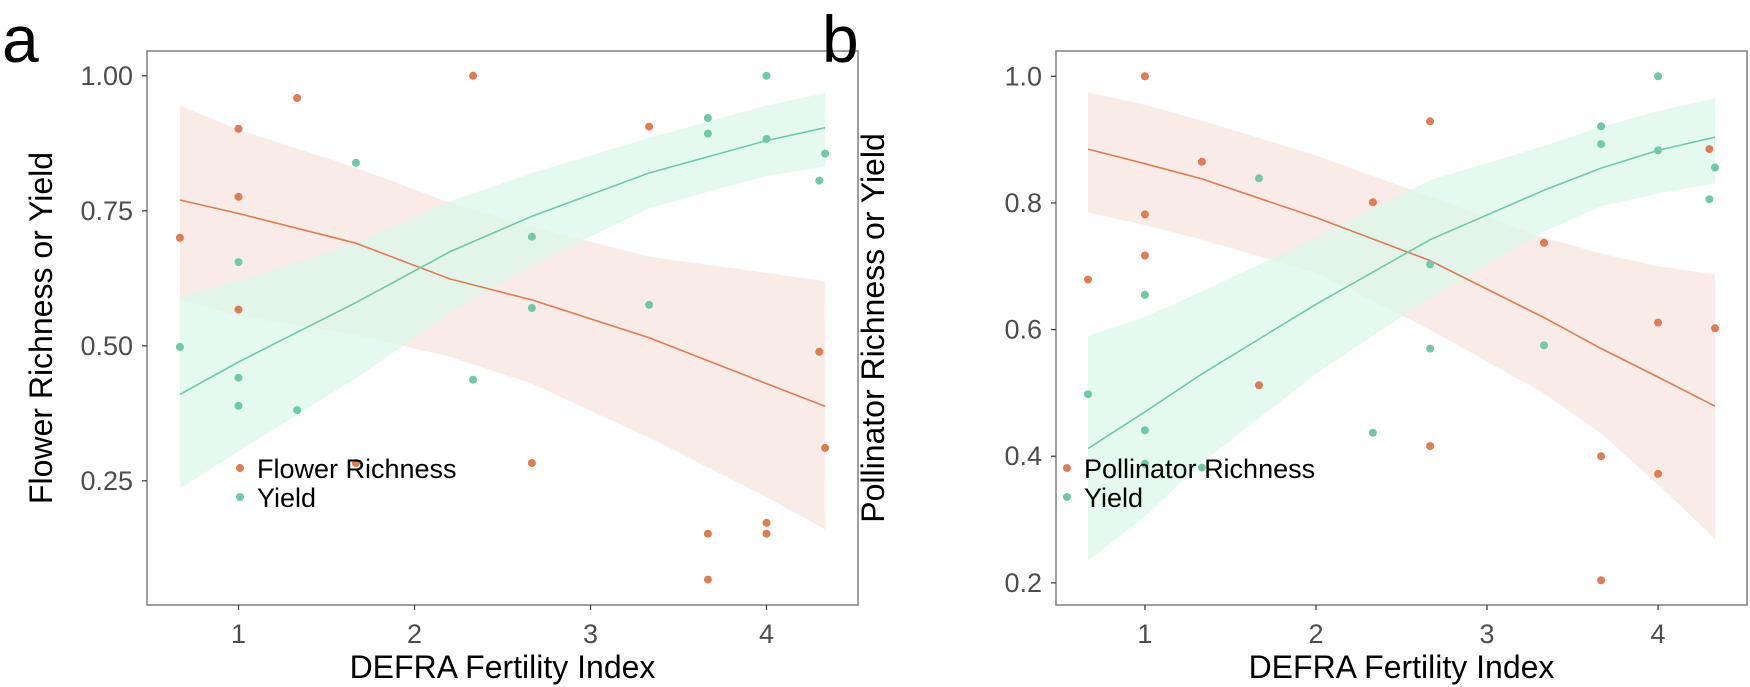 This screenshot has width=1750, height=687. Describe the element at coordinates (1023, 203) in the screenshot. I see `y-tick-label: 0.8` at that location.